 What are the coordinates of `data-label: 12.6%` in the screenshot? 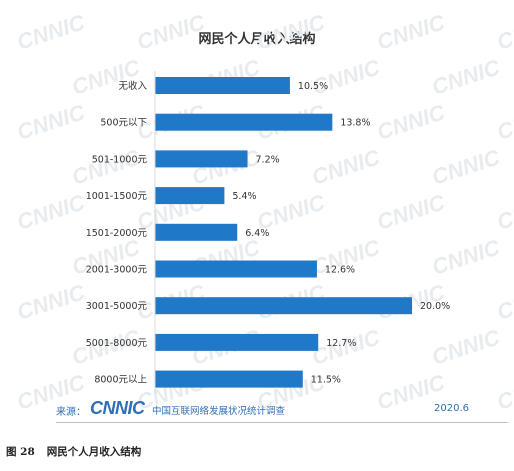 It's located at (340, 270).